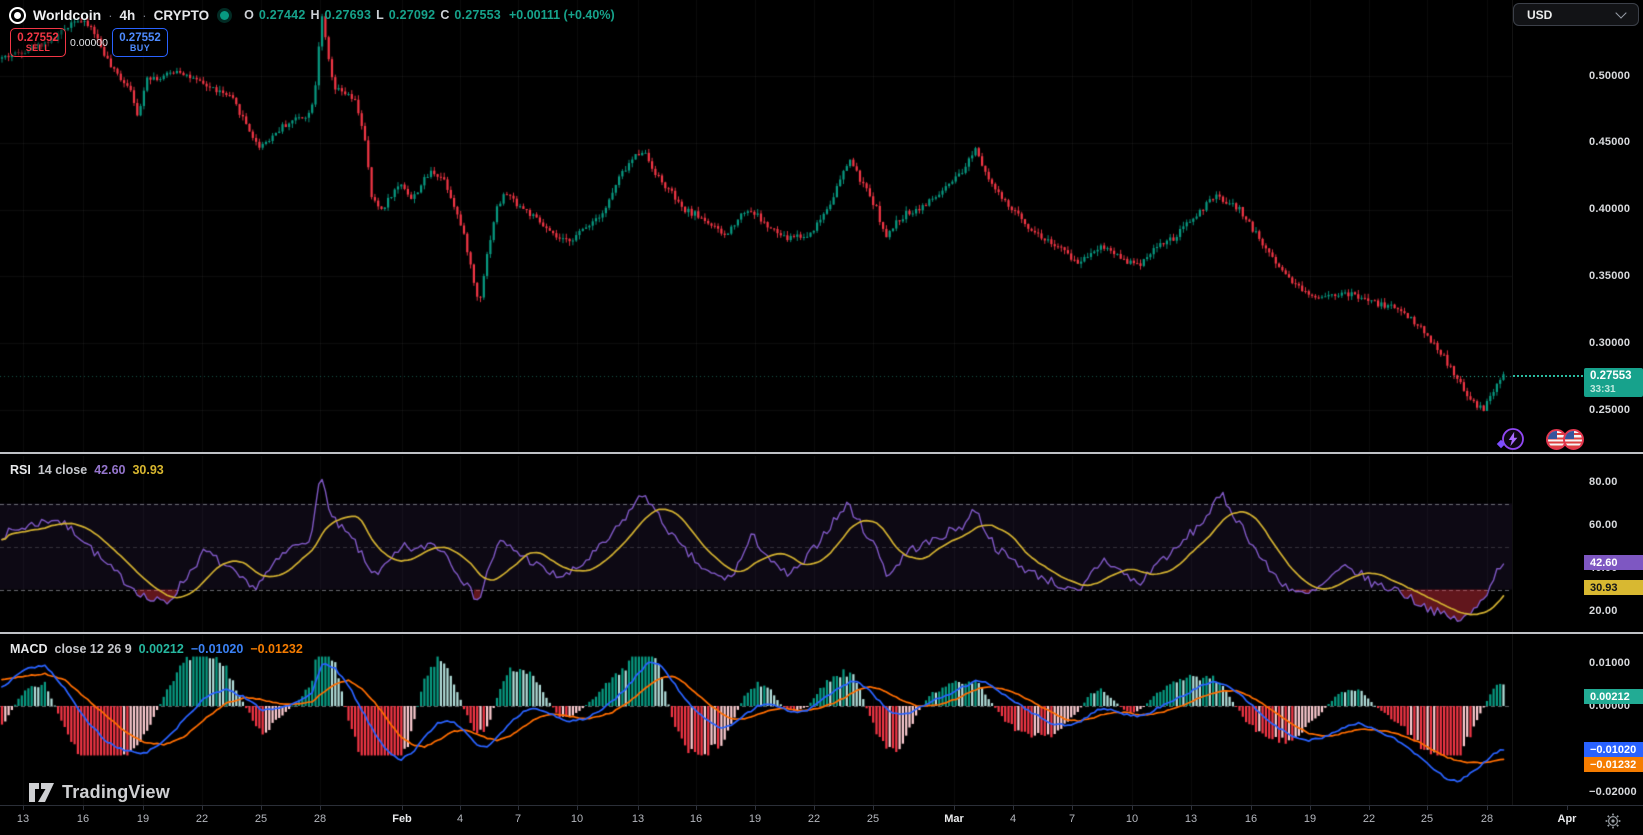 The height and width of the screenshot is (835, 1643). What do you see at coordinates (17, 15) in the screenshot?
I see `worldcoin-logo-icon` at bounding box center [17, 15].